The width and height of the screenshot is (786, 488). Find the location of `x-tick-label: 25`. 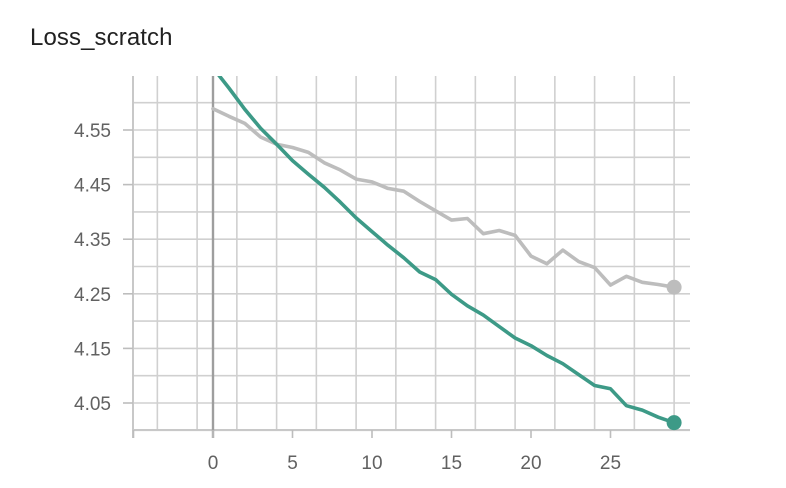

x-tick-label: 25 is located at coordinates (610, 463).